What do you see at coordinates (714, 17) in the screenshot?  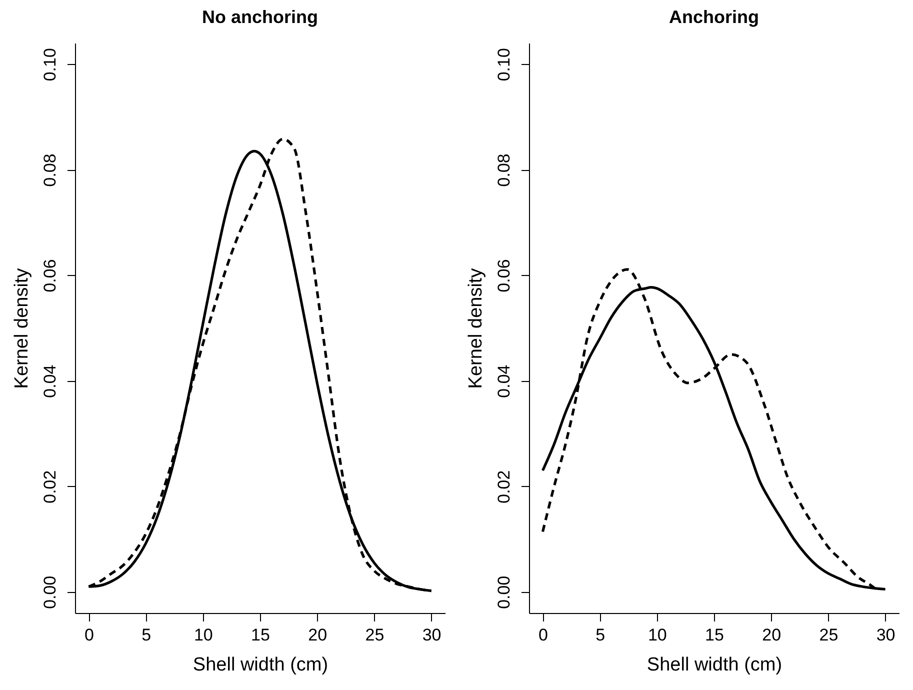 I see `chart-title: Anchoring` at bounding box center [714, 17].